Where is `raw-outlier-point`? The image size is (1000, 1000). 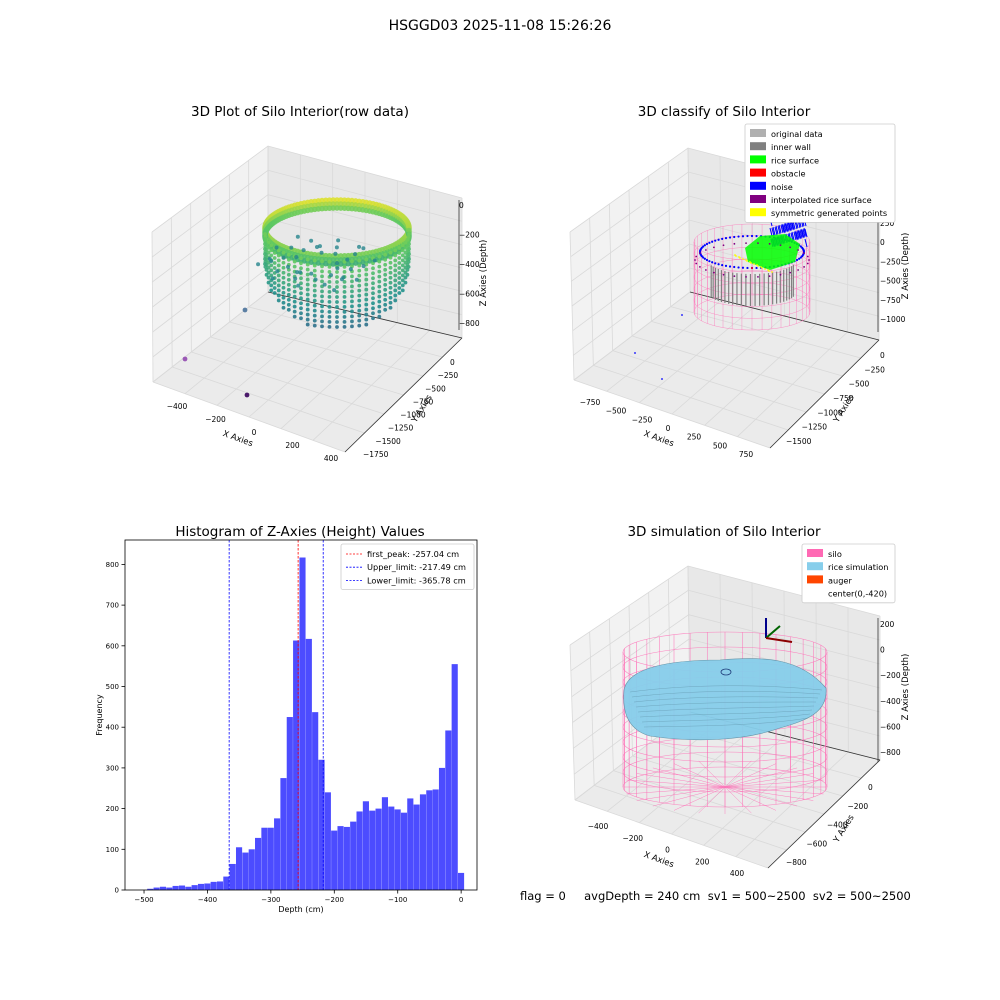
raw-outlier-point is located at coordinates (247, 395).